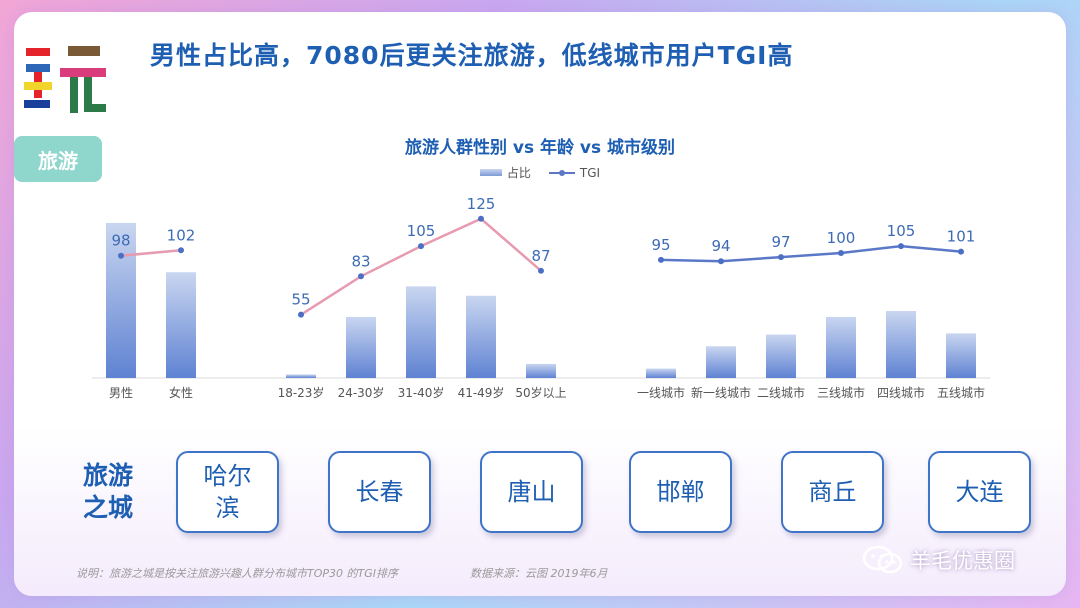  Describe the element at coordinates (590, 172) in the screenshot. I see `legend-label-tgi: TGI` at that location.